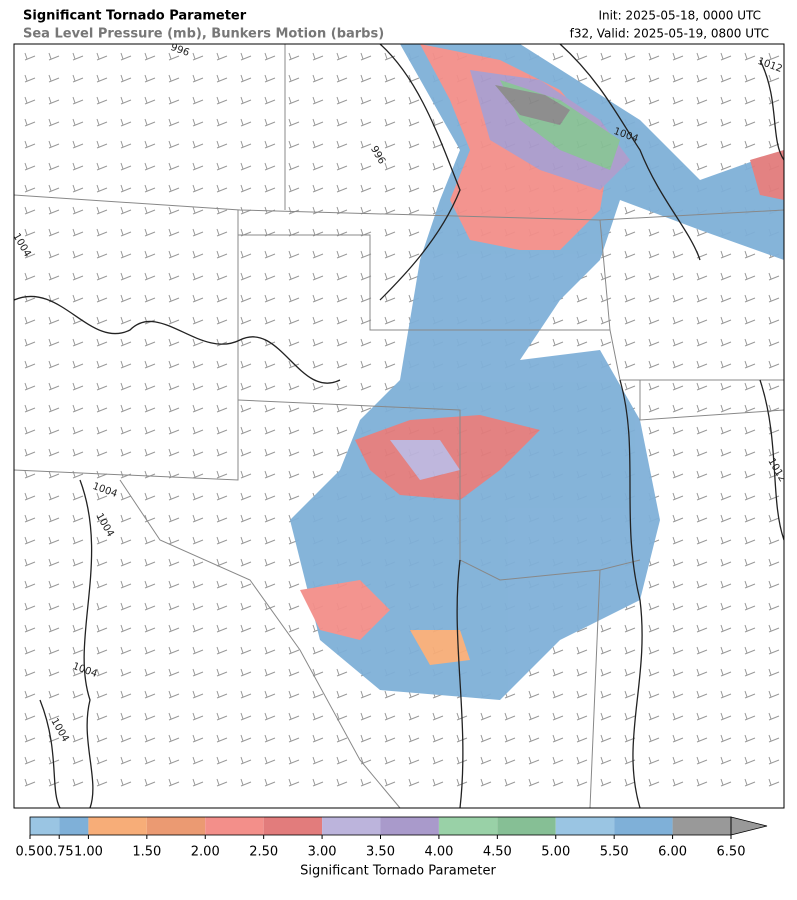 This screenshot has width=797, height=900. I want to click on contour-label: 996, so click(377, 155).